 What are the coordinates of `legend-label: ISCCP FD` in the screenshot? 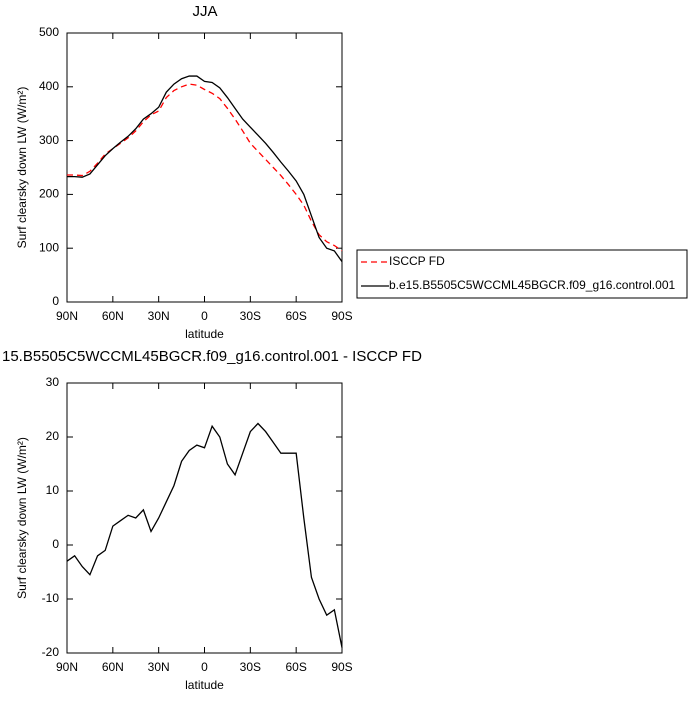 It's located at (417, 261).